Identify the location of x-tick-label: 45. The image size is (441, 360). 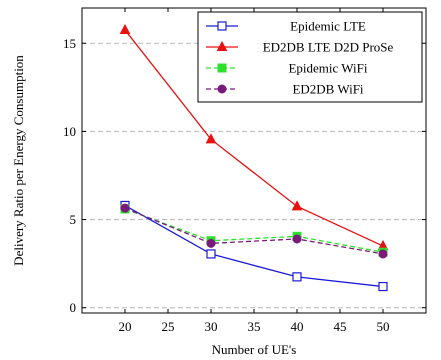
(340, 326).